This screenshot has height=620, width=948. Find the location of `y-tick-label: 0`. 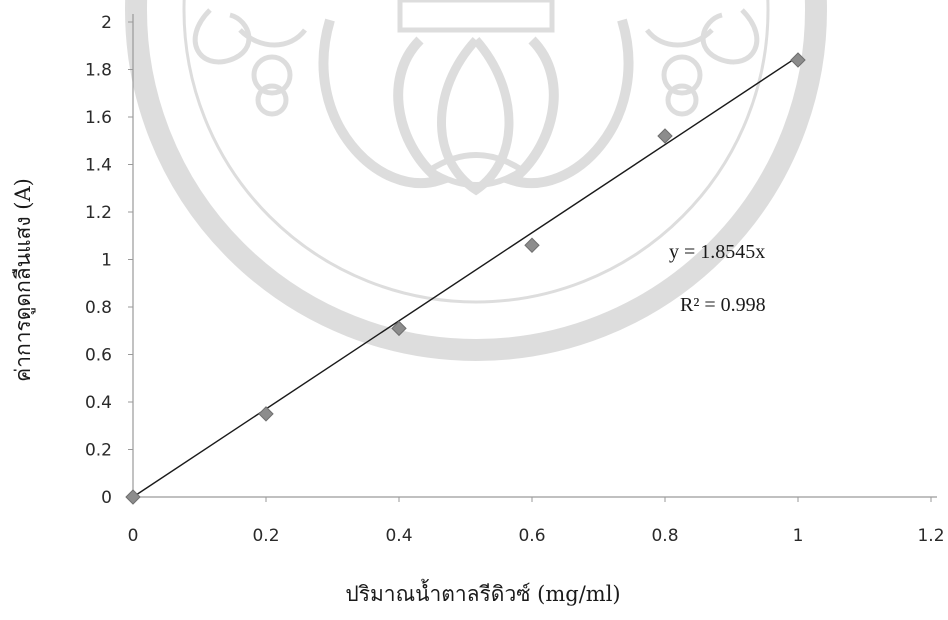

y-tick-label: 0 is located at coordinates (106, 498).